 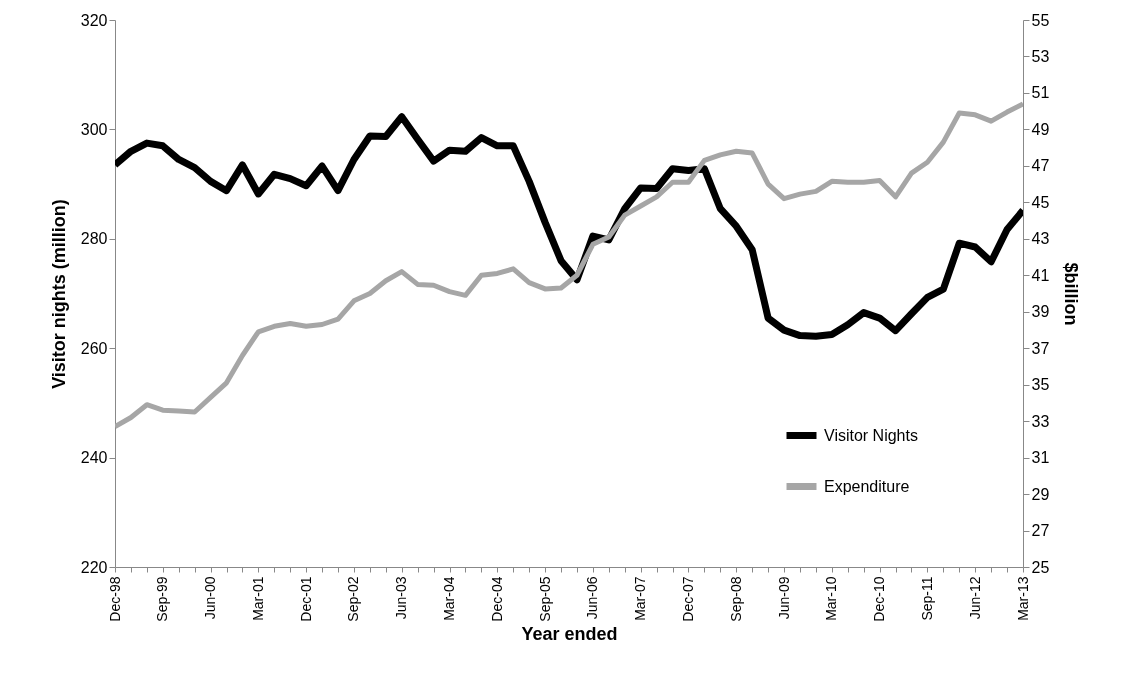 What do you see at coordinates (58, 294) in the screenshot?
I see `y-axis-title: Visitor nights (million)` at bounding box center [58, 294].